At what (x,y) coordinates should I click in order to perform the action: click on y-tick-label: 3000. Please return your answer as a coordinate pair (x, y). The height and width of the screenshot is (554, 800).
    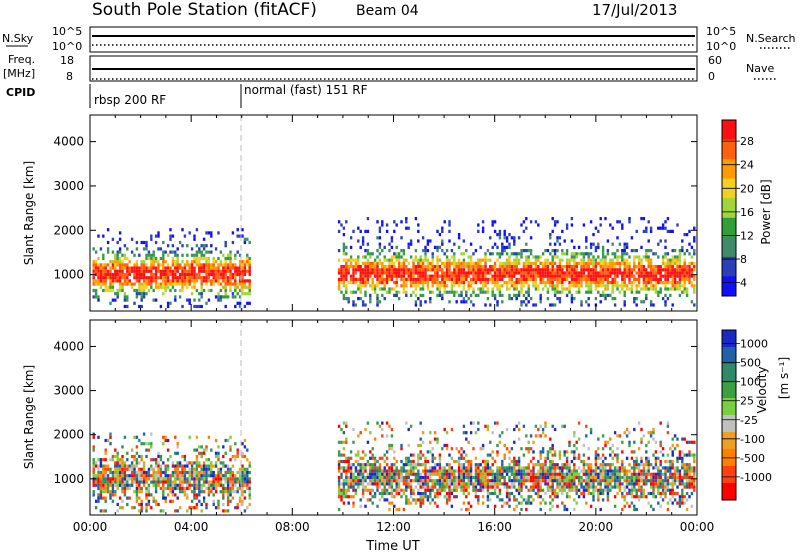
    Looking at the image, I should click on (68, 186).